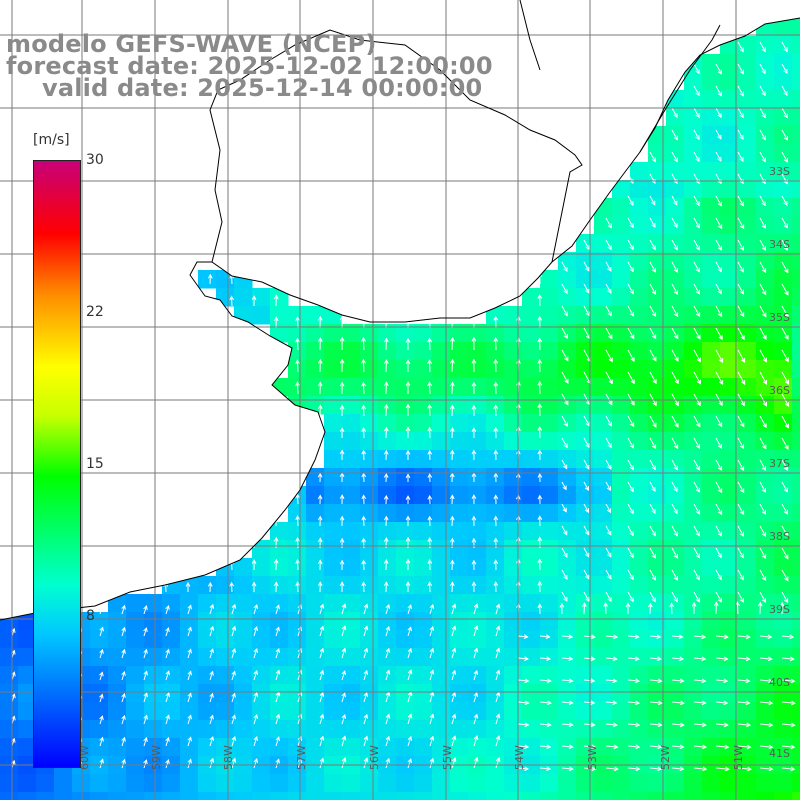 The height and width of the screenshot is (800, 800). What do you see at coordinates (779, 463) in the screenshot?
I see `latitude-label: 37S` at bounding box center [779, 463].